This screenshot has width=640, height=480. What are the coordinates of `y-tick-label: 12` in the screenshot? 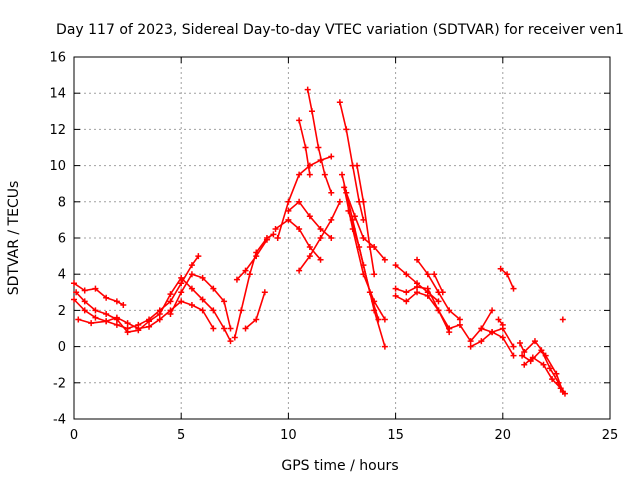 It's located at (57, 130).